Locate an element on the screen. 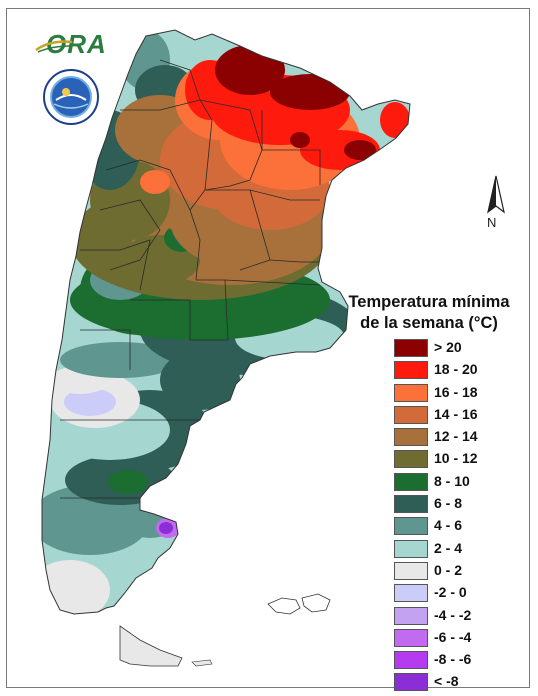 This screenshot has height=696, width=538. tierra-del-fuego is located at coordinates (151, 646).